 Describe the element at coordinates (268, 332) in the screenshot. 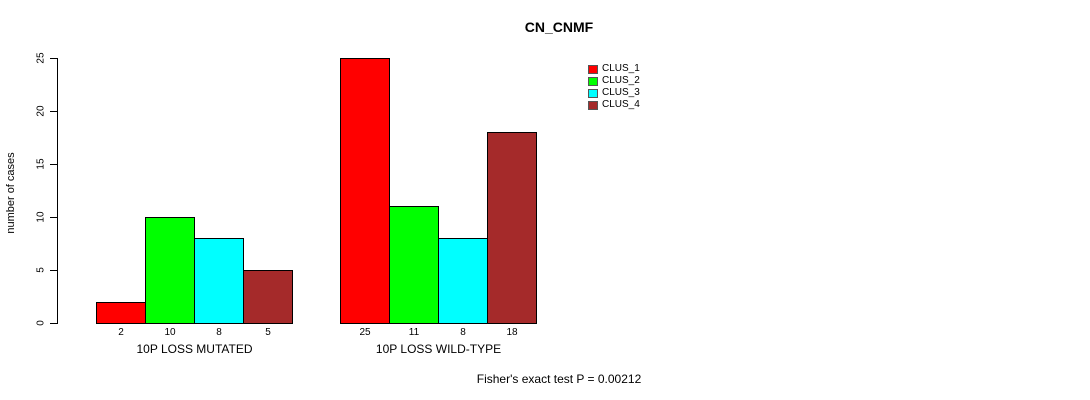

I see `bar-value-label-clus-4-10p-loss-mutated: 5` at that location.